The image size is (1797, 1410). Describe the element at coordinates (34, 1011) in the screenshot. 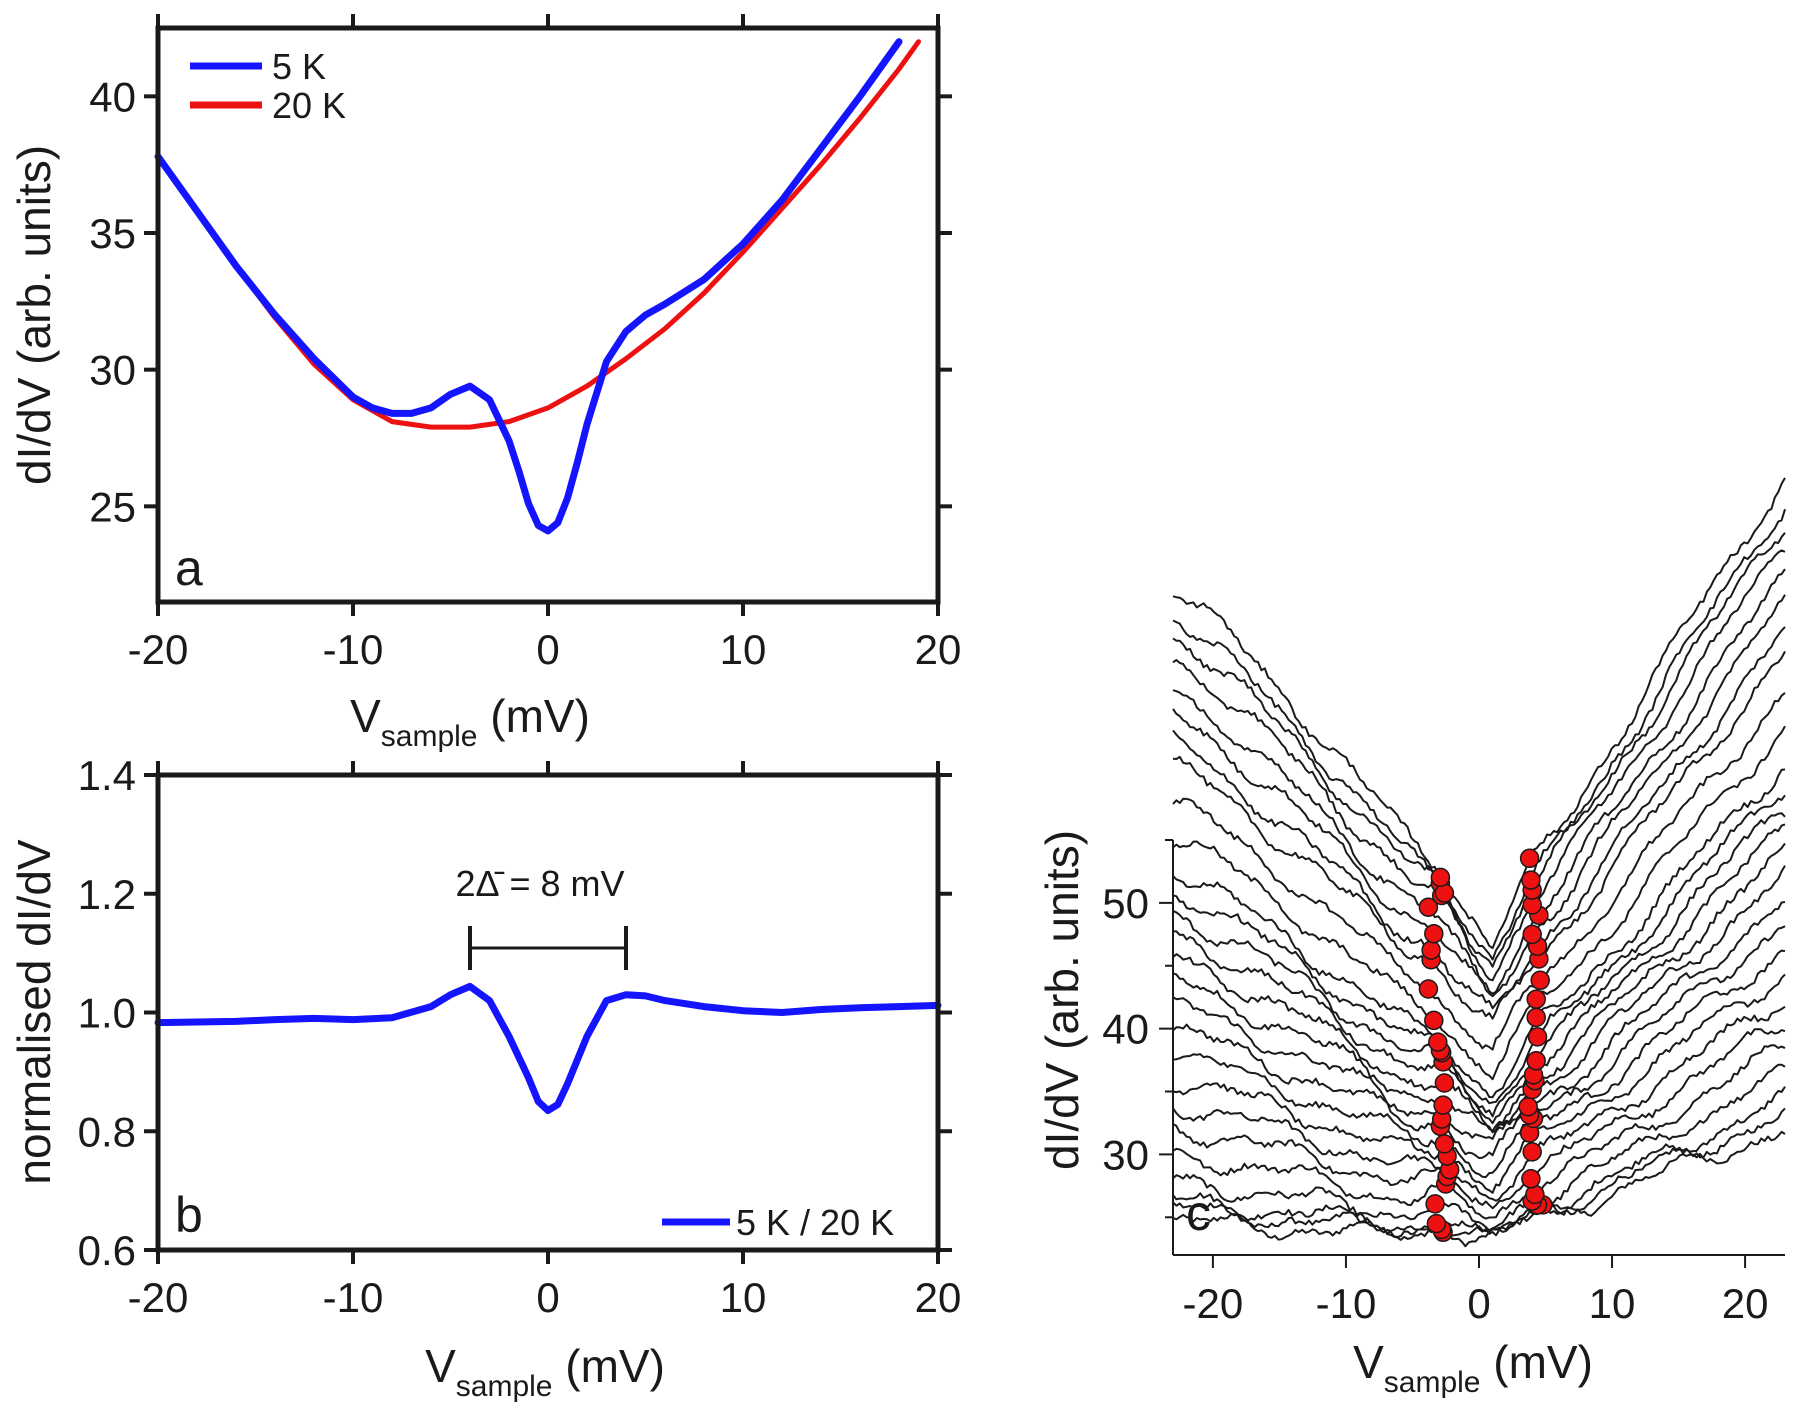

I see `panel-b-y-axis-label: normalised dI/dV` at that location.